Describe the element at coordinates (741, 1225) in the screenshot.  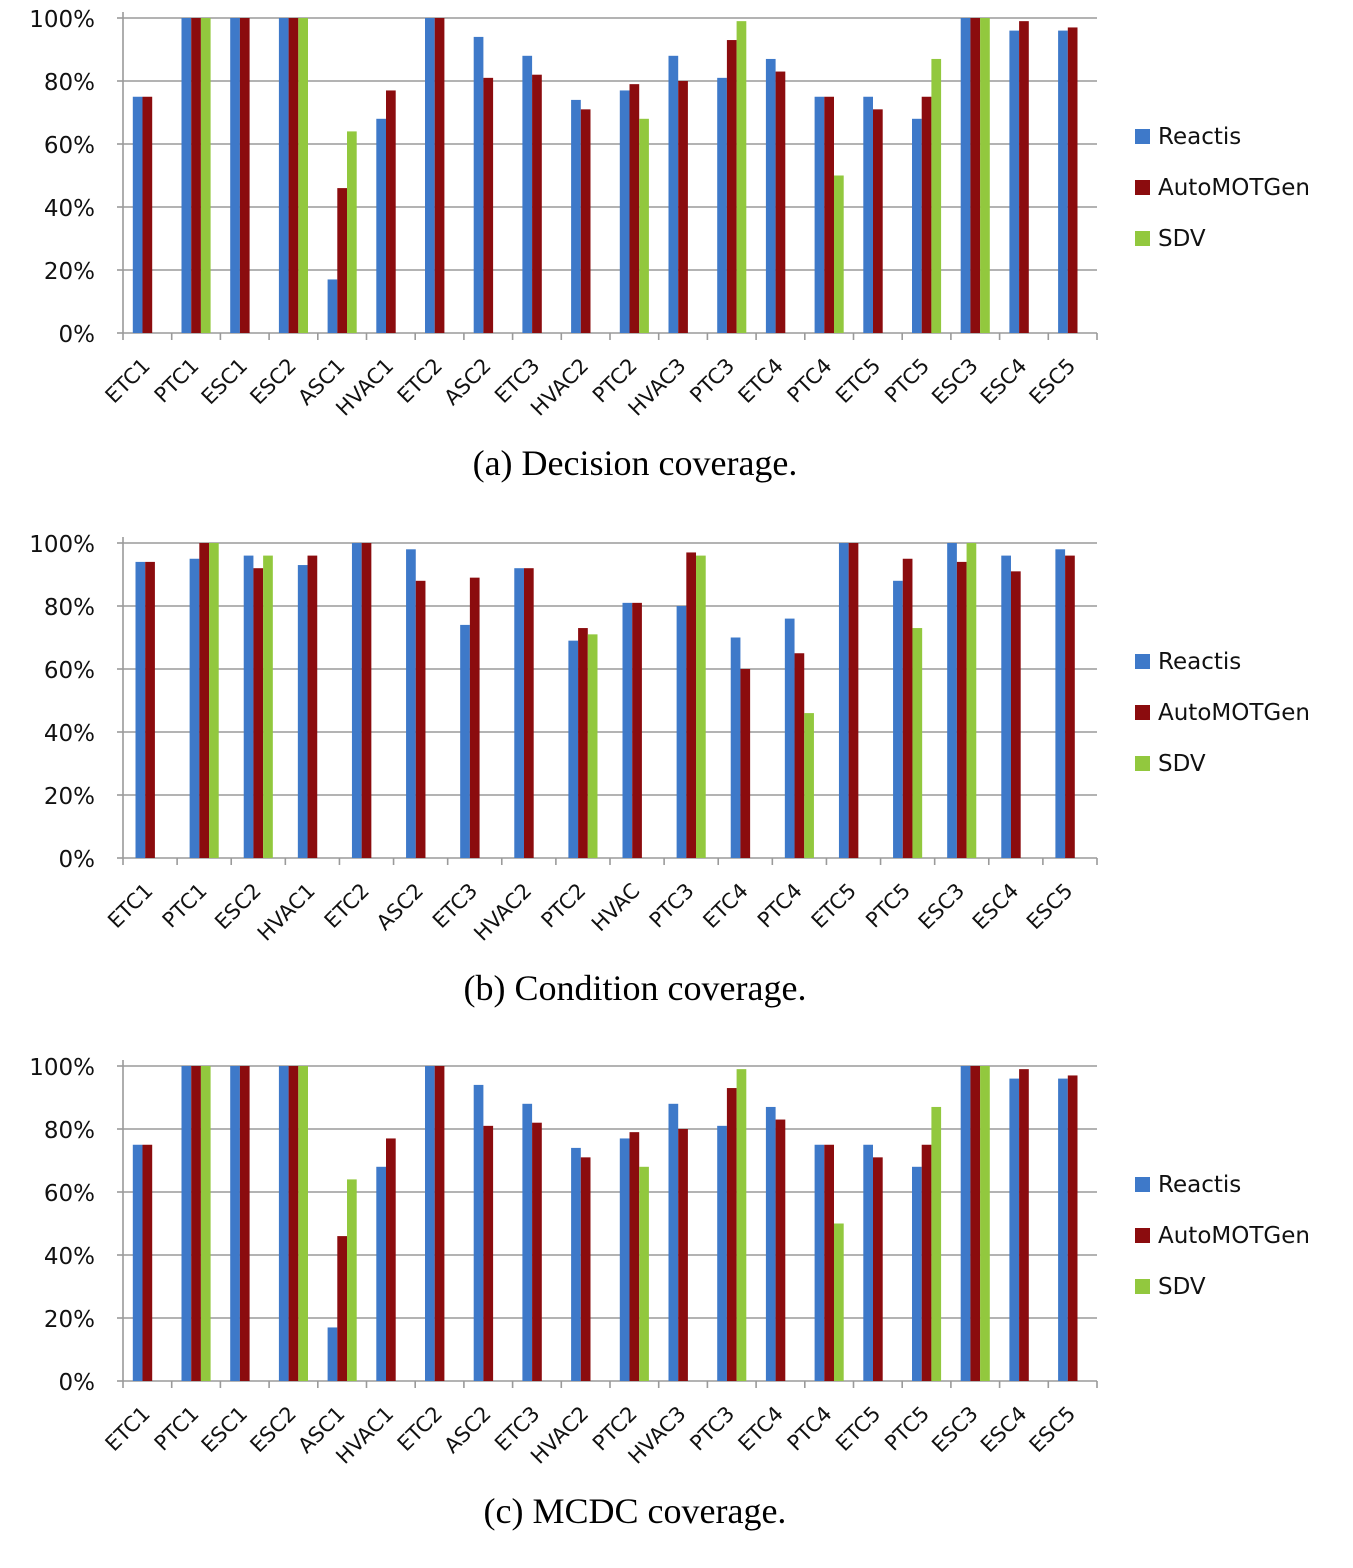
I see `bar-sdv-ptc3` at that location.